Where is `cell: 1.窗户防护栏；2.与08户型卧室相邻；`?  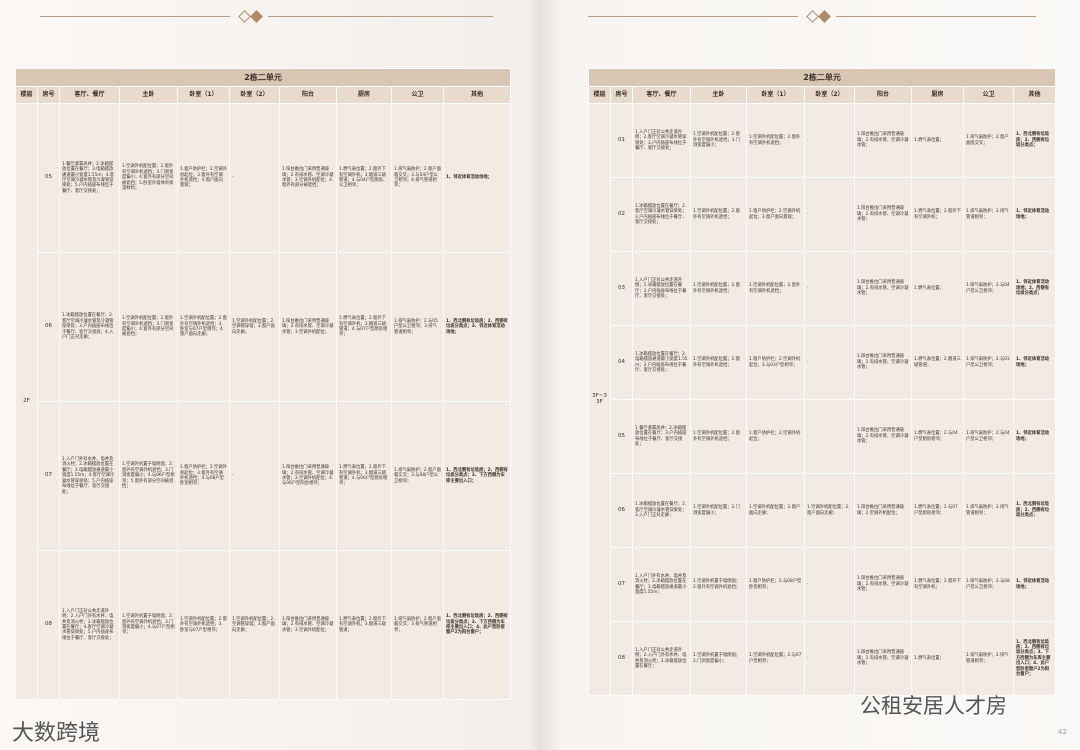 cell: 1.窗户防护栏；2.与08户型卧室相邻； is located at coordinates (775, 584).